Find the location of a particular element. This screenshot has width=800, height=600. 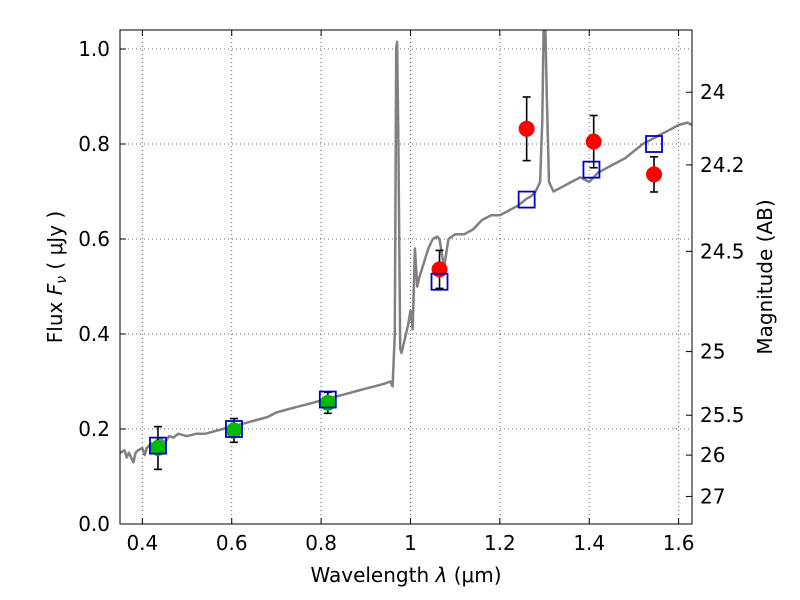

x-tick-label: 1.2 is located at coordinates (500, 543).